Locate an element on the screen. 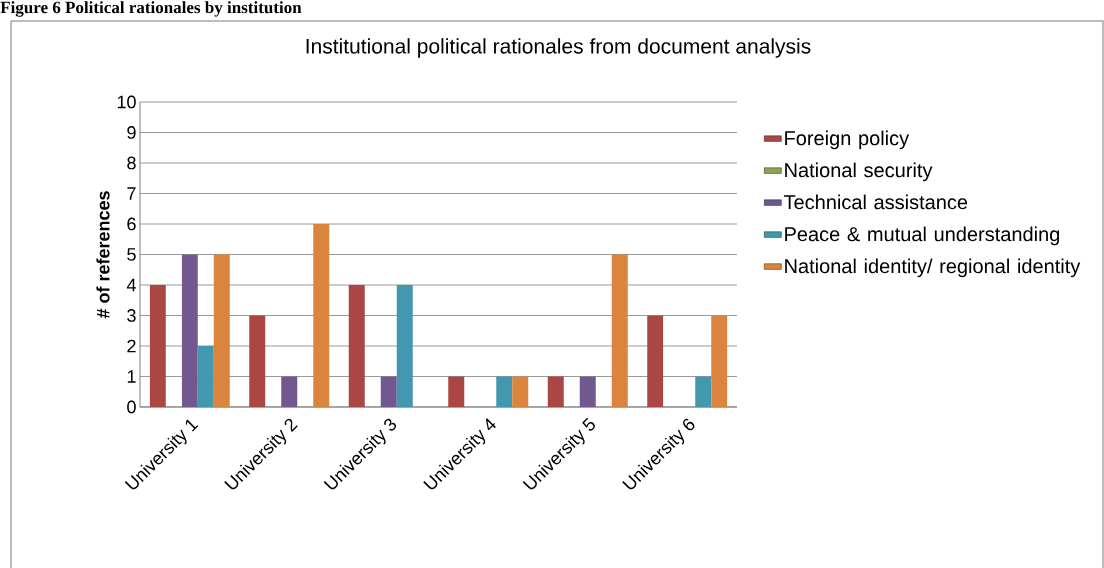 The height and width of the screenshot is (568, 1104). y-tick-label: 2 is located at coordinates (131, 346).